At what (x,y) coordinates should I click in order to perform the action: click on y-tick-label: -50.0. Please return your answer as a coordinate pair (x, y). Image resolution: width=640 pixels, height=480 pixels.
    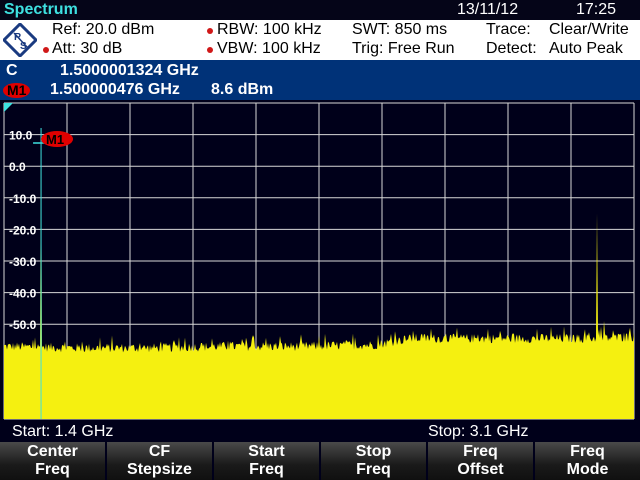
    Looking at the image, I should click on (23, 325).